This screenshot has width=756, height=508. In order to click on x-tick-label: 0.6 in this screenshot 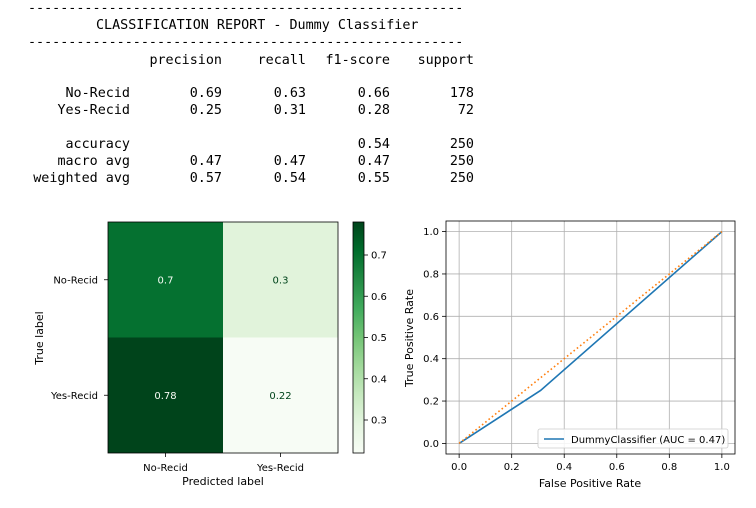, I will do `click(617, 467)`.